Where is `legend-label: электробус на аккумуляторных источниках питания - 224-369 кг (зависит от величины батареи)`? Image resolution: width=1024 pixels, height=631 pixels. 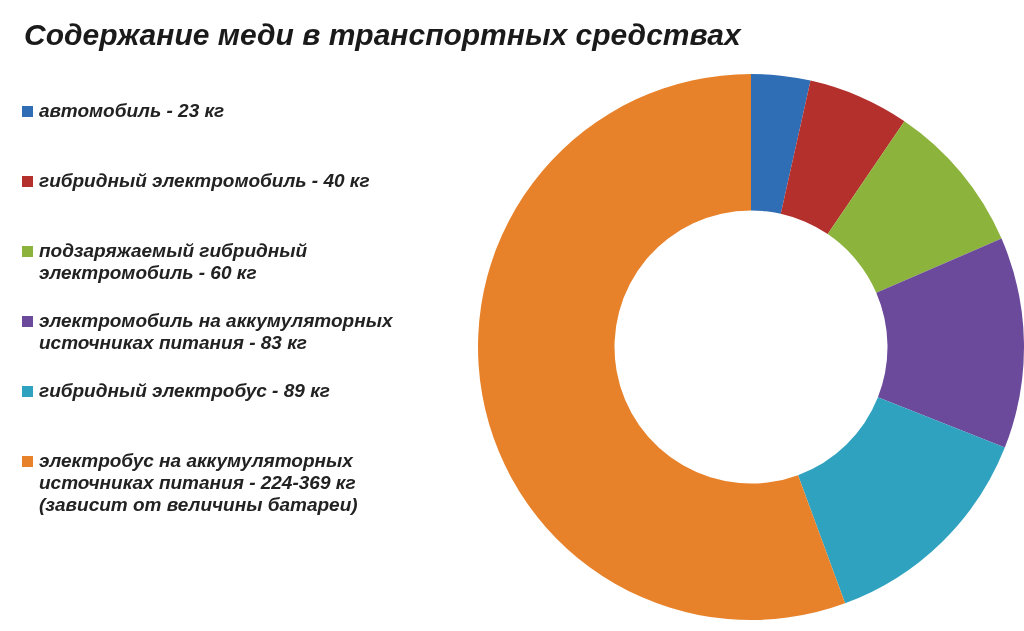 legend-label: электробус на аккумуляторных источниках питания - 224-369 кг (зависит от величины батареи) is located at coordinates (199, 483).